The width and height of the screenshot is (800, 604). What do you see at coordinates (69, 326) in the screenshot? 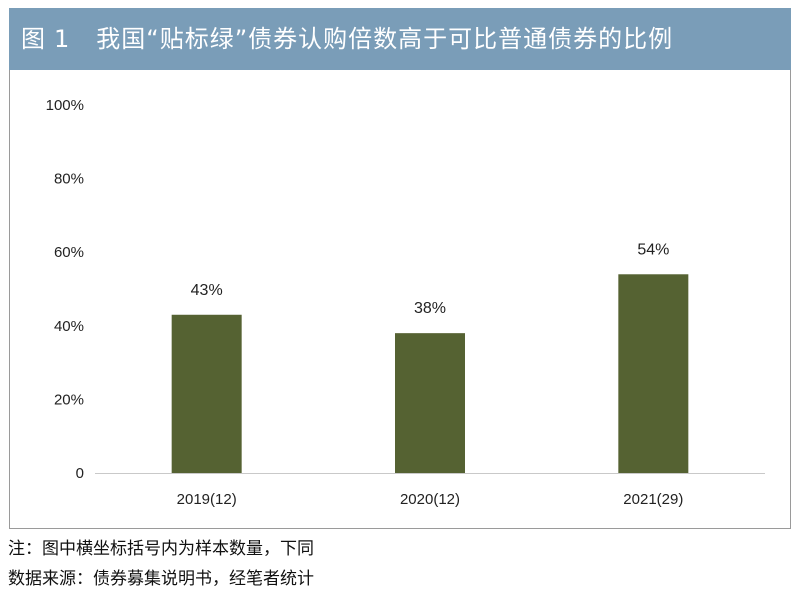
I see `y-tick-label: 40%` at bounding box center [69, 326].